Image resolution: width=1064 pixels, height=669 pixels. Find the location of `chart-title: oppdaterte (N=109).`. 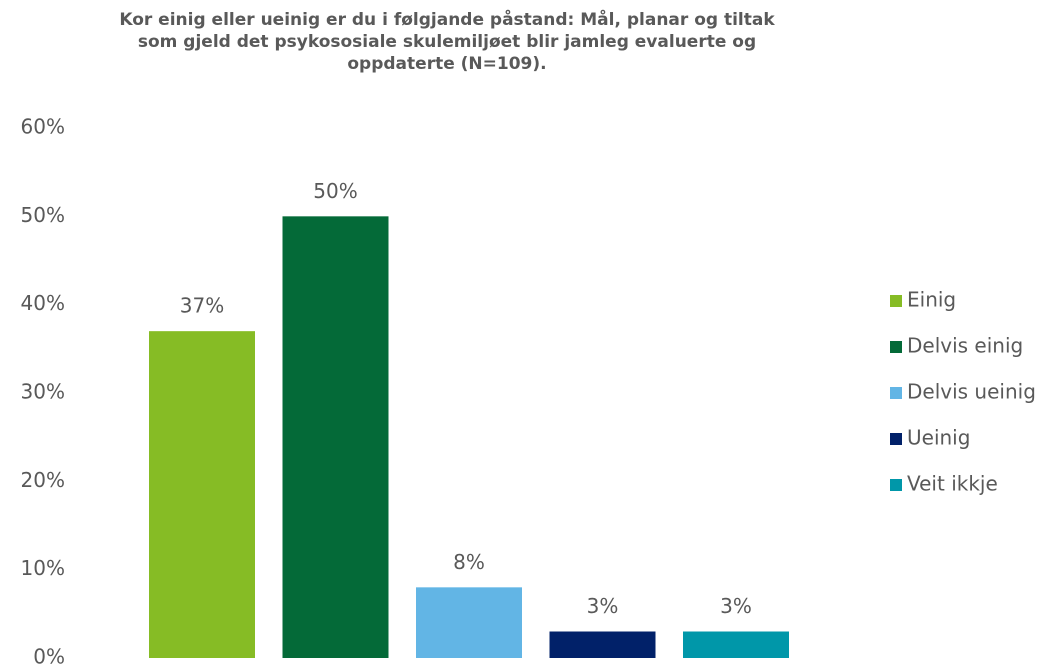

chart-title: oppdaterte (N=109). is located at coordinates (446, 64).